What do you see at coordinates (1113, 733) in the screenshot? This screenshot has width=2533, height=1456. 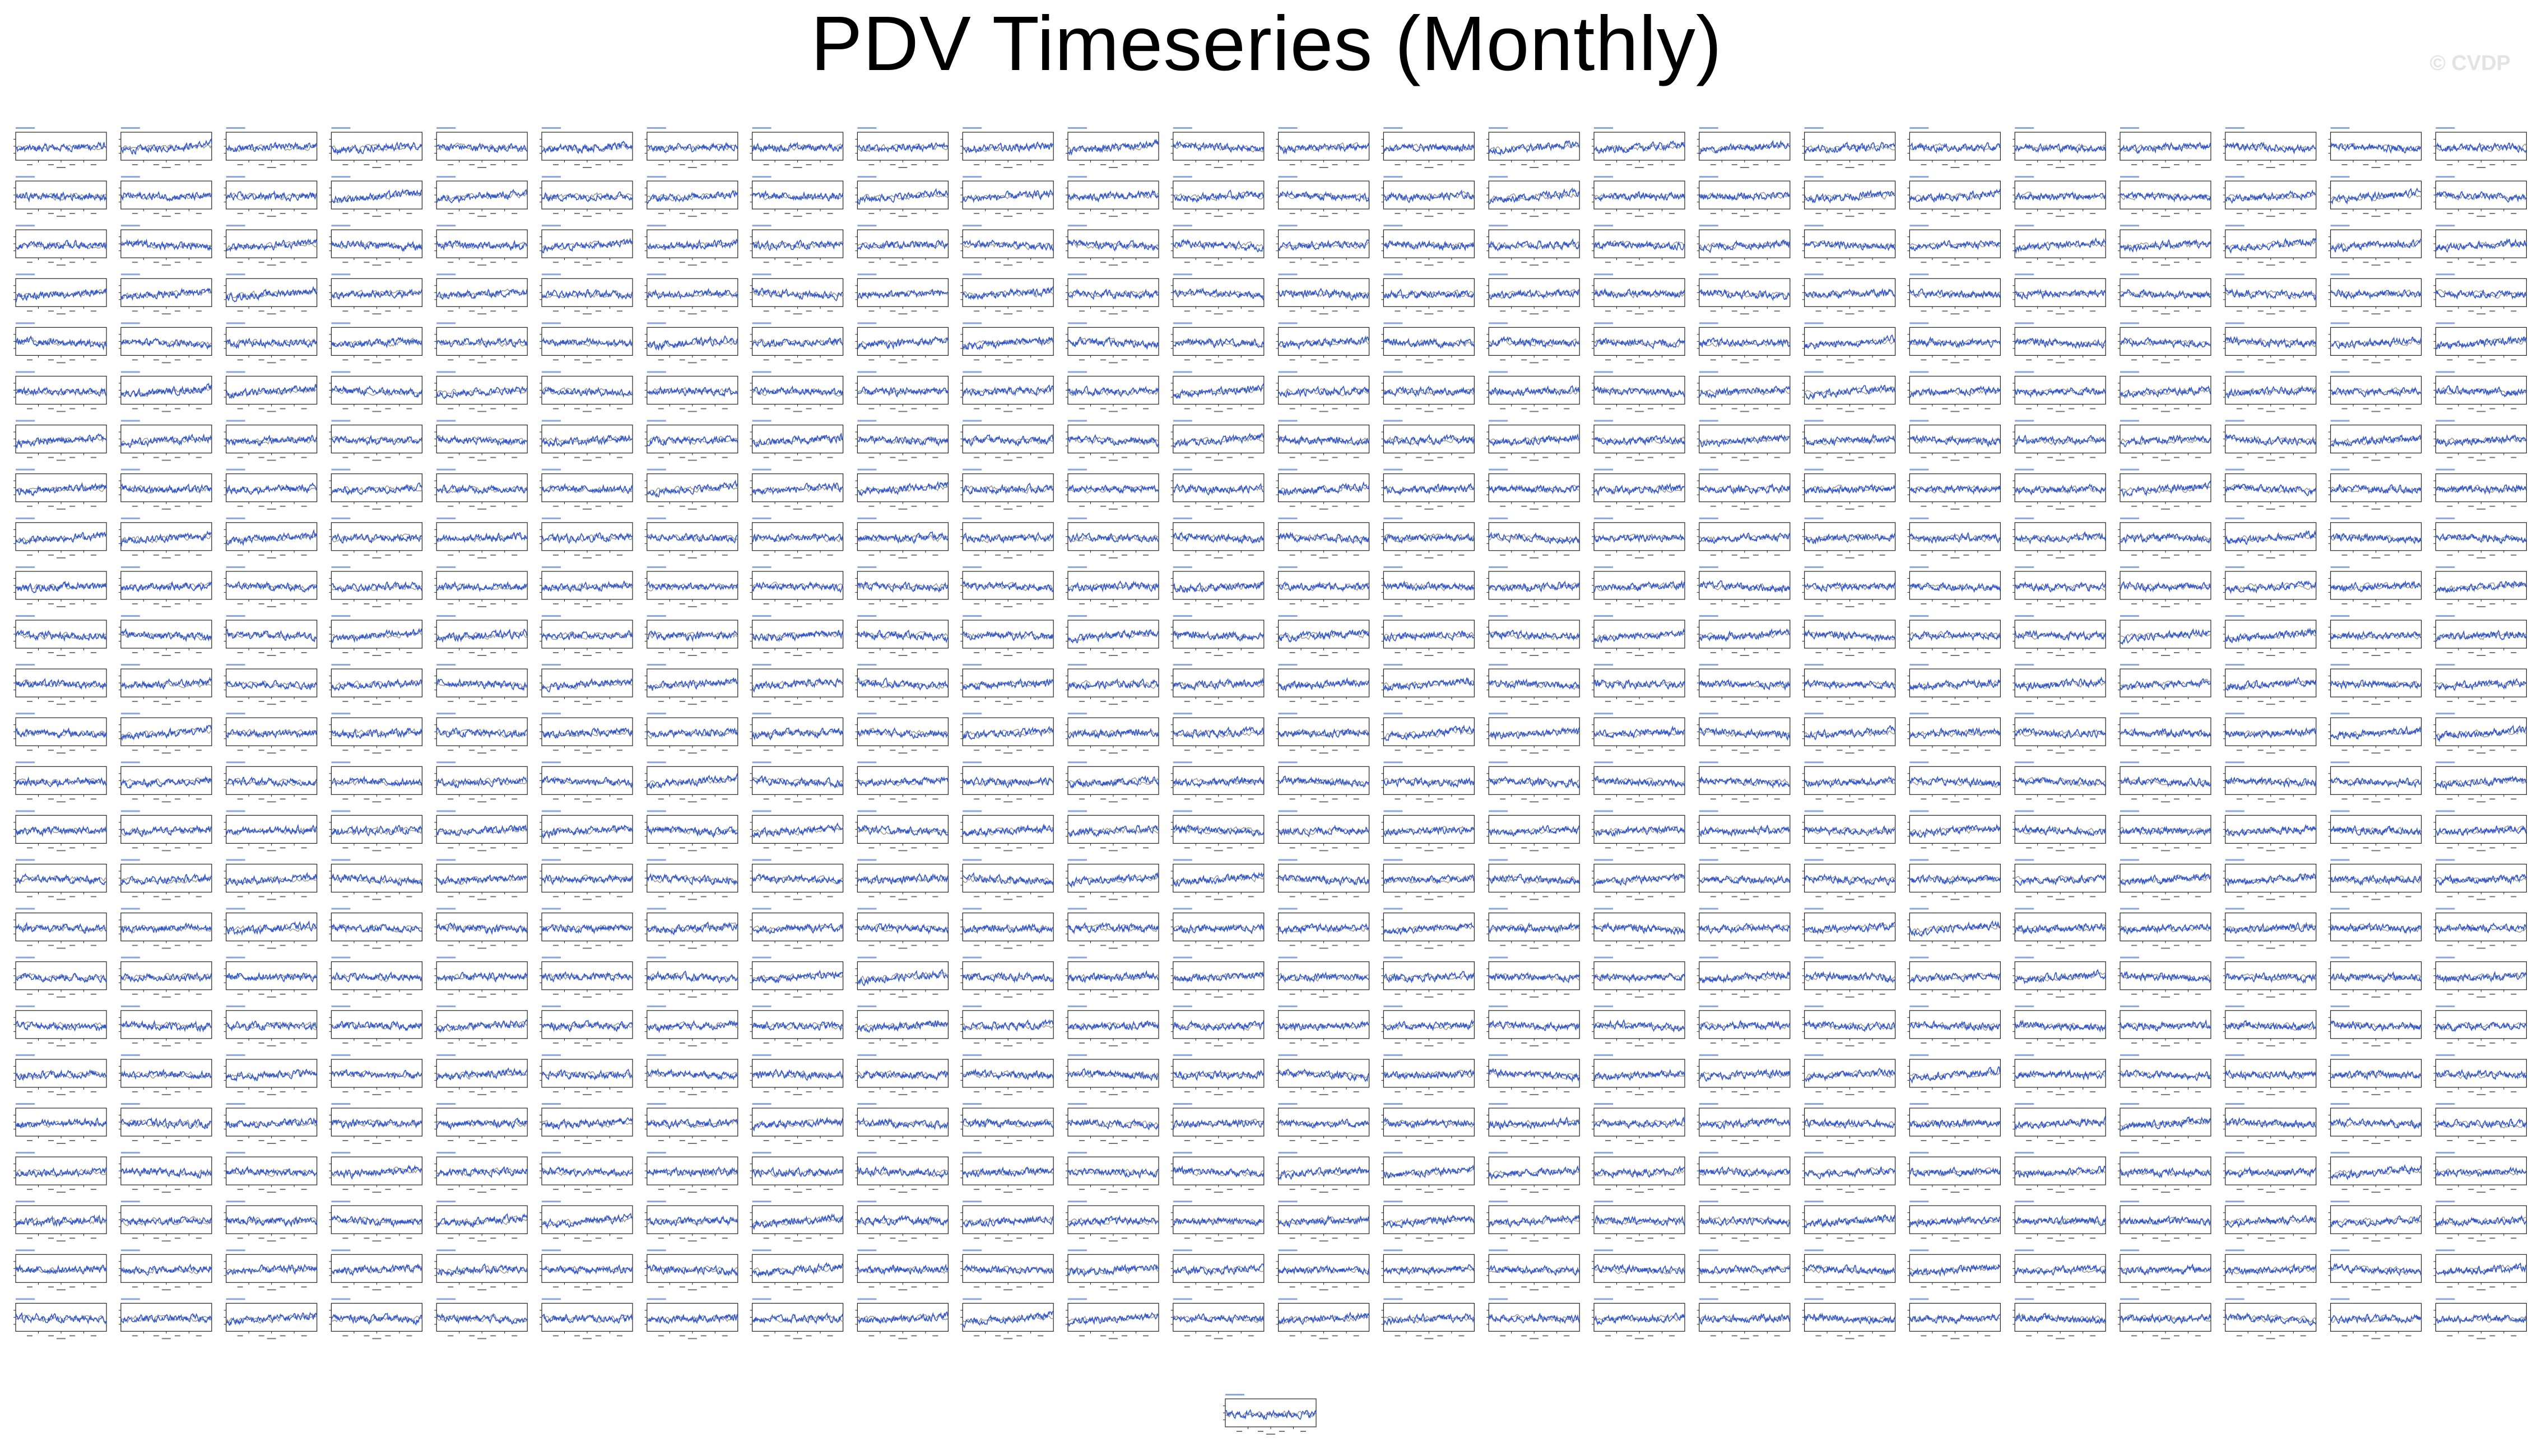 I see `reference-series-line` at bounding box center [1113, 733].